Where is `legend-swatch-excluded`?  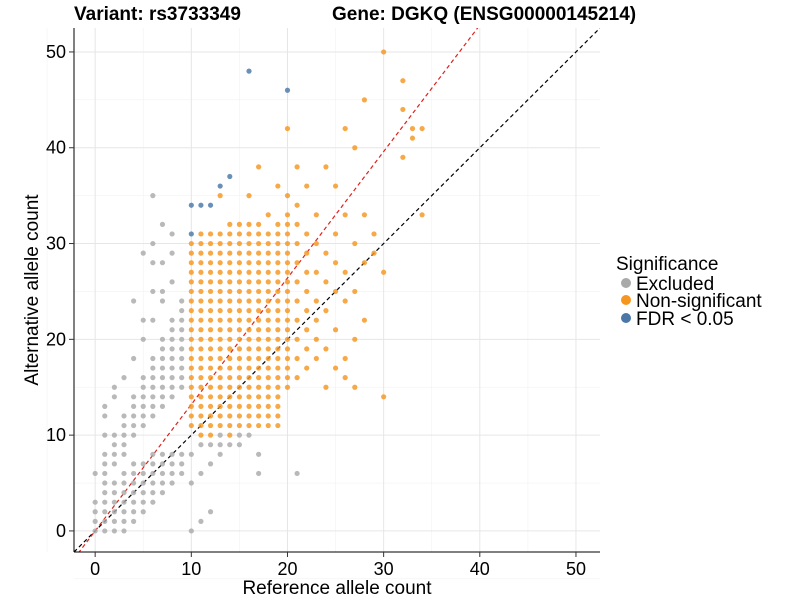 legend-swatch-excluded is located at coordinates (626, 283).